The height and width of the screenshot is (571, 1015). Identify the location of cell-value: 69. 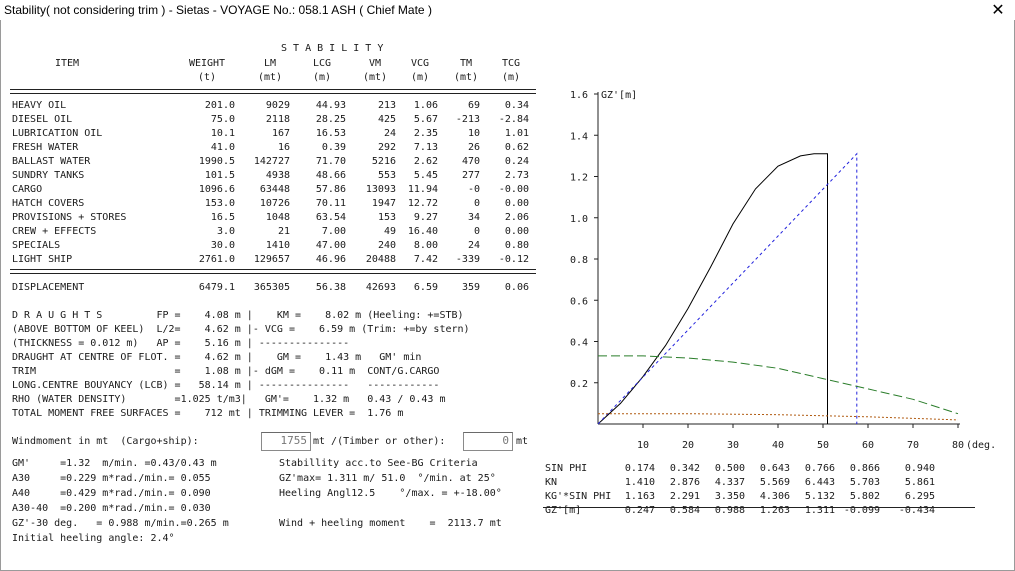
(473, 105).